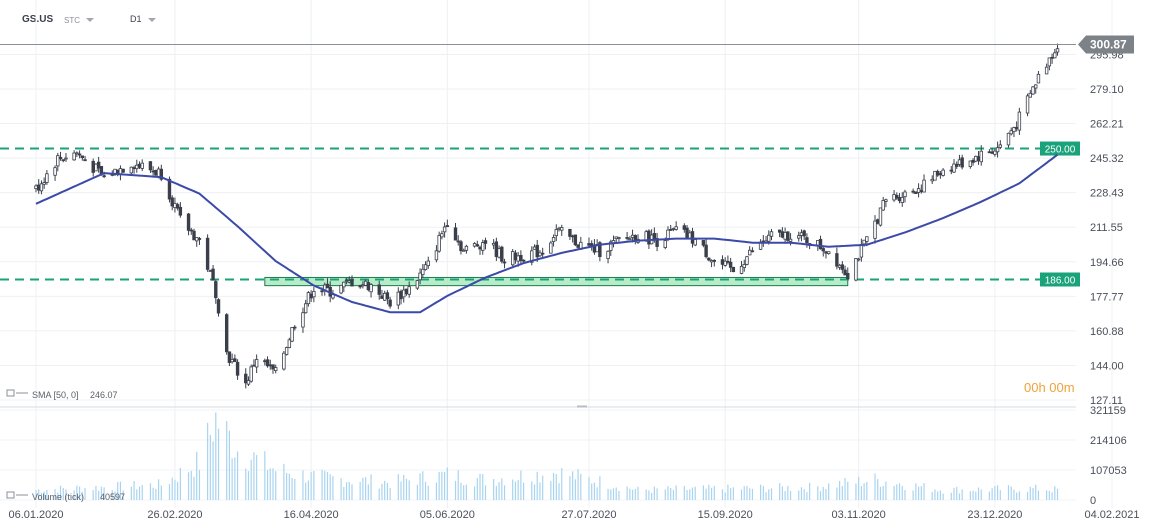 This screenshot has height=529, width=1151. I want to click on price-tick-label: 177.77, so click(1107, 297).